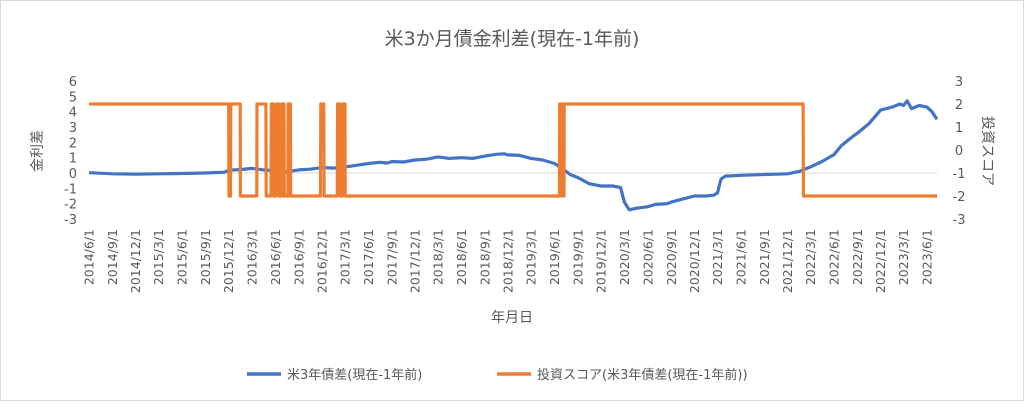 Image resolution: width=1024 pixels, height=404 pixels. Describe the element at coordinates (228, 261) in the screenshot. I see `x-tick-label: 2015/12/1` at that location.